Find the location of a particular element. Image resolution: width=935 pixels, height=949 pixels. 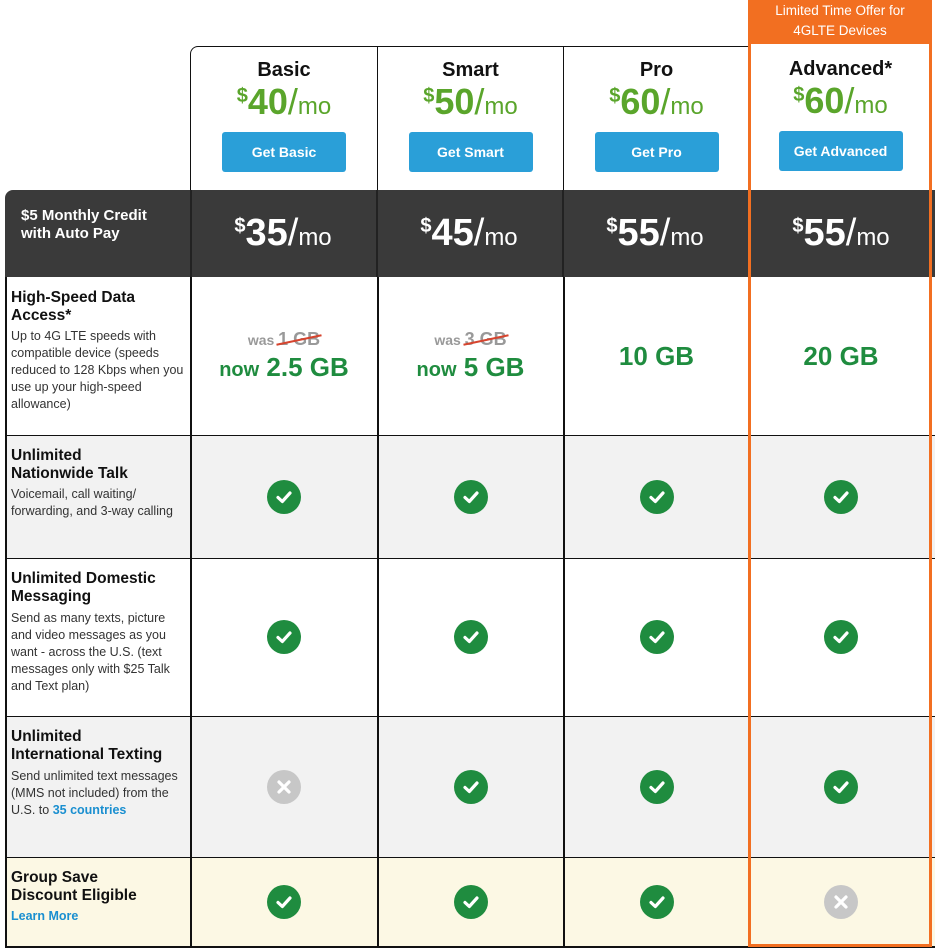

plan-header-advanced: Advanced* $60/mo Get Advanced is located at coordinates (840, 118).